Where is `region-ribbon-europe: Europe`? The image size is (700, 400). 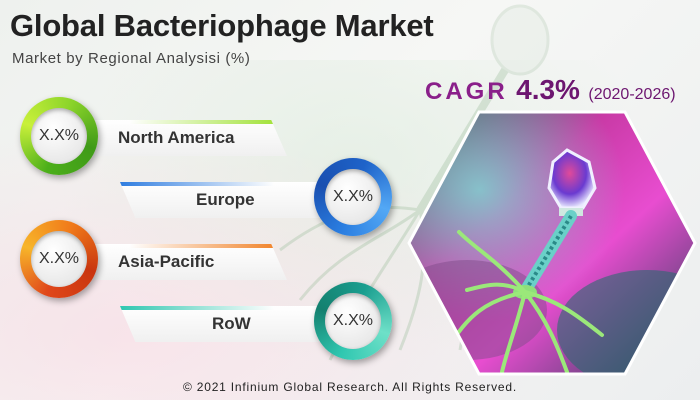 region-ribbon-europe: Europe is located at coordinates (230, 200).